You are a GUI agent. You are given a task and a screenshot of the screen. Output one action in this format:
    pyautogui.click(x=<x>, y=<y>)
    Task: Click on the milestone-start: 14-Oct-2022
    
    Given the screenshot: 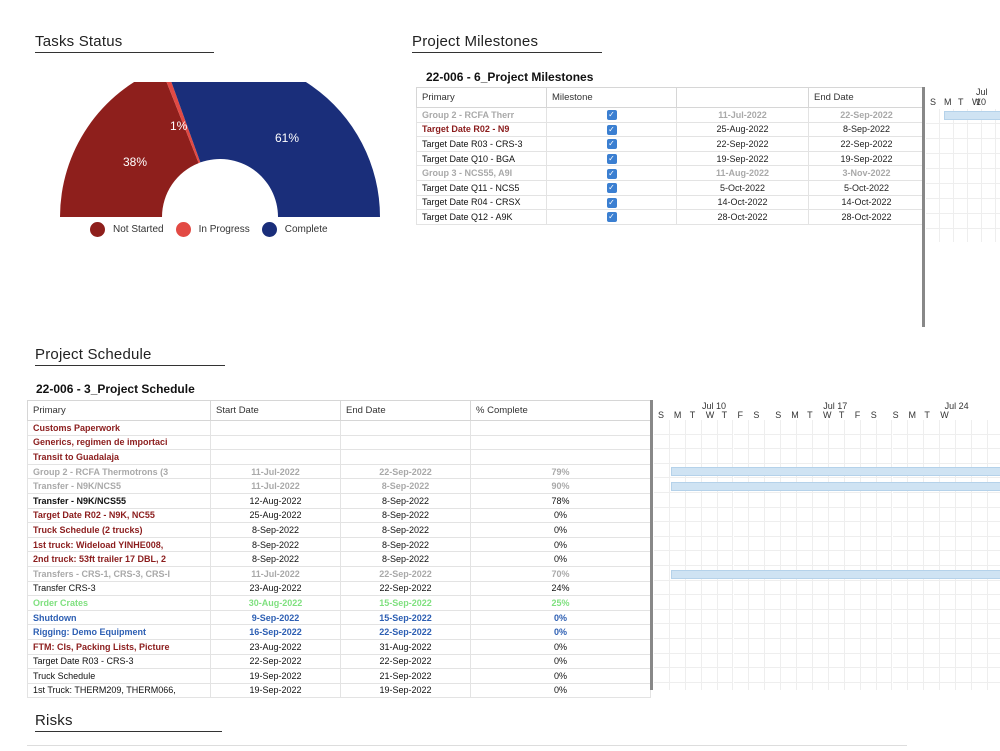 What is the action you would take?
    pyautogui.click(x=742, y=202)
    